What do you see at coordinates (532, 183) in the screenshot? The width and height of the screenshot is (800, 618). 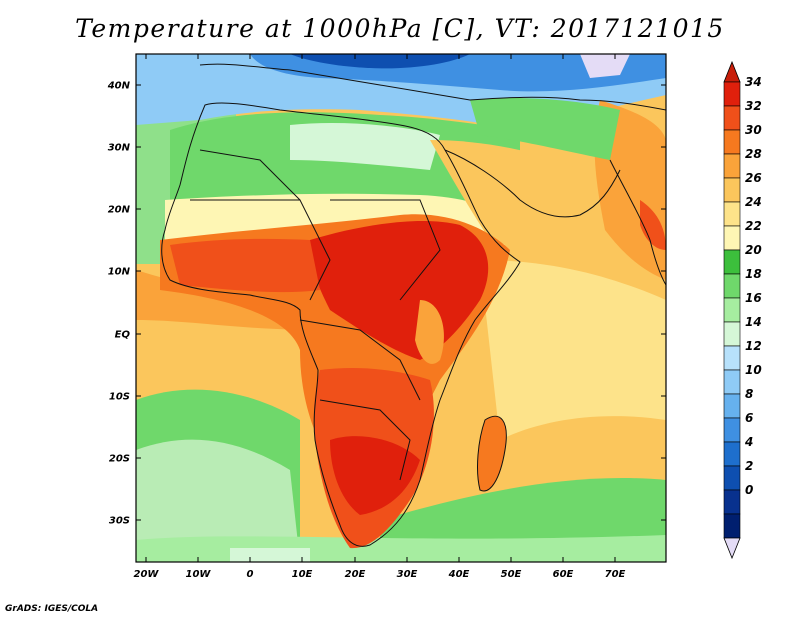 I see `arabia-coastline` at bounding box center [532, 183].